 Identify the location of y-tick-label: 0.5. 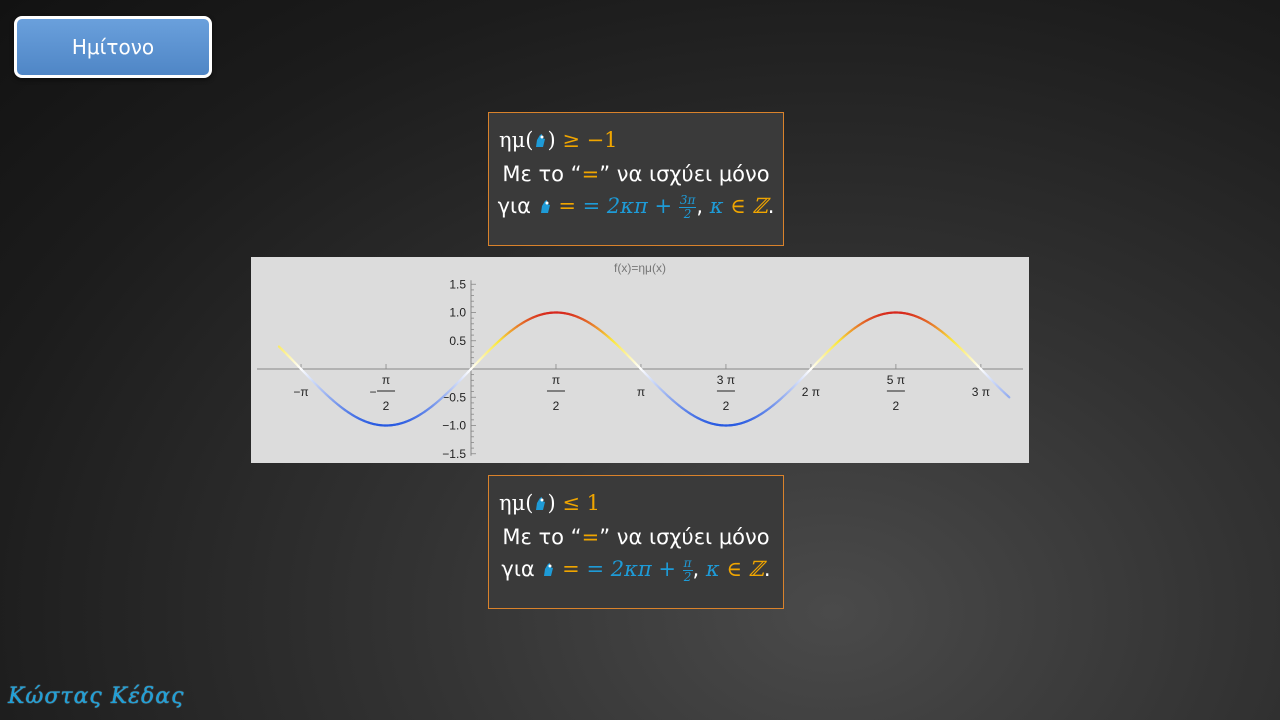
(457, 341).